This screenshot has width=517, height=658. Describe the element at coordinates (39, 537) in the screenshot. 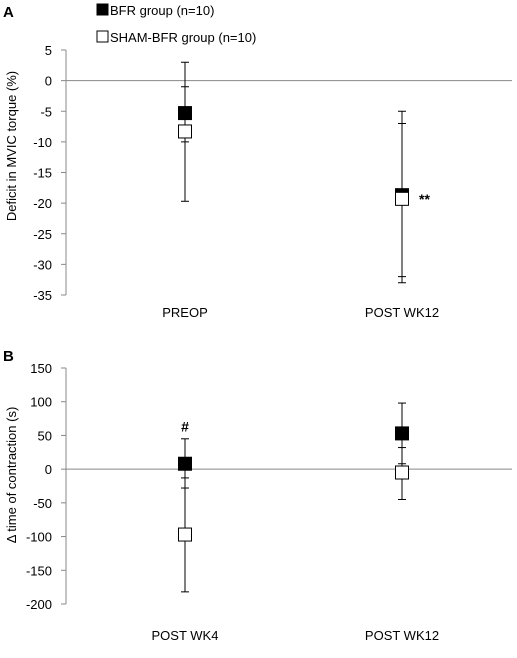

I see `y-tick-label: -100` at that location.